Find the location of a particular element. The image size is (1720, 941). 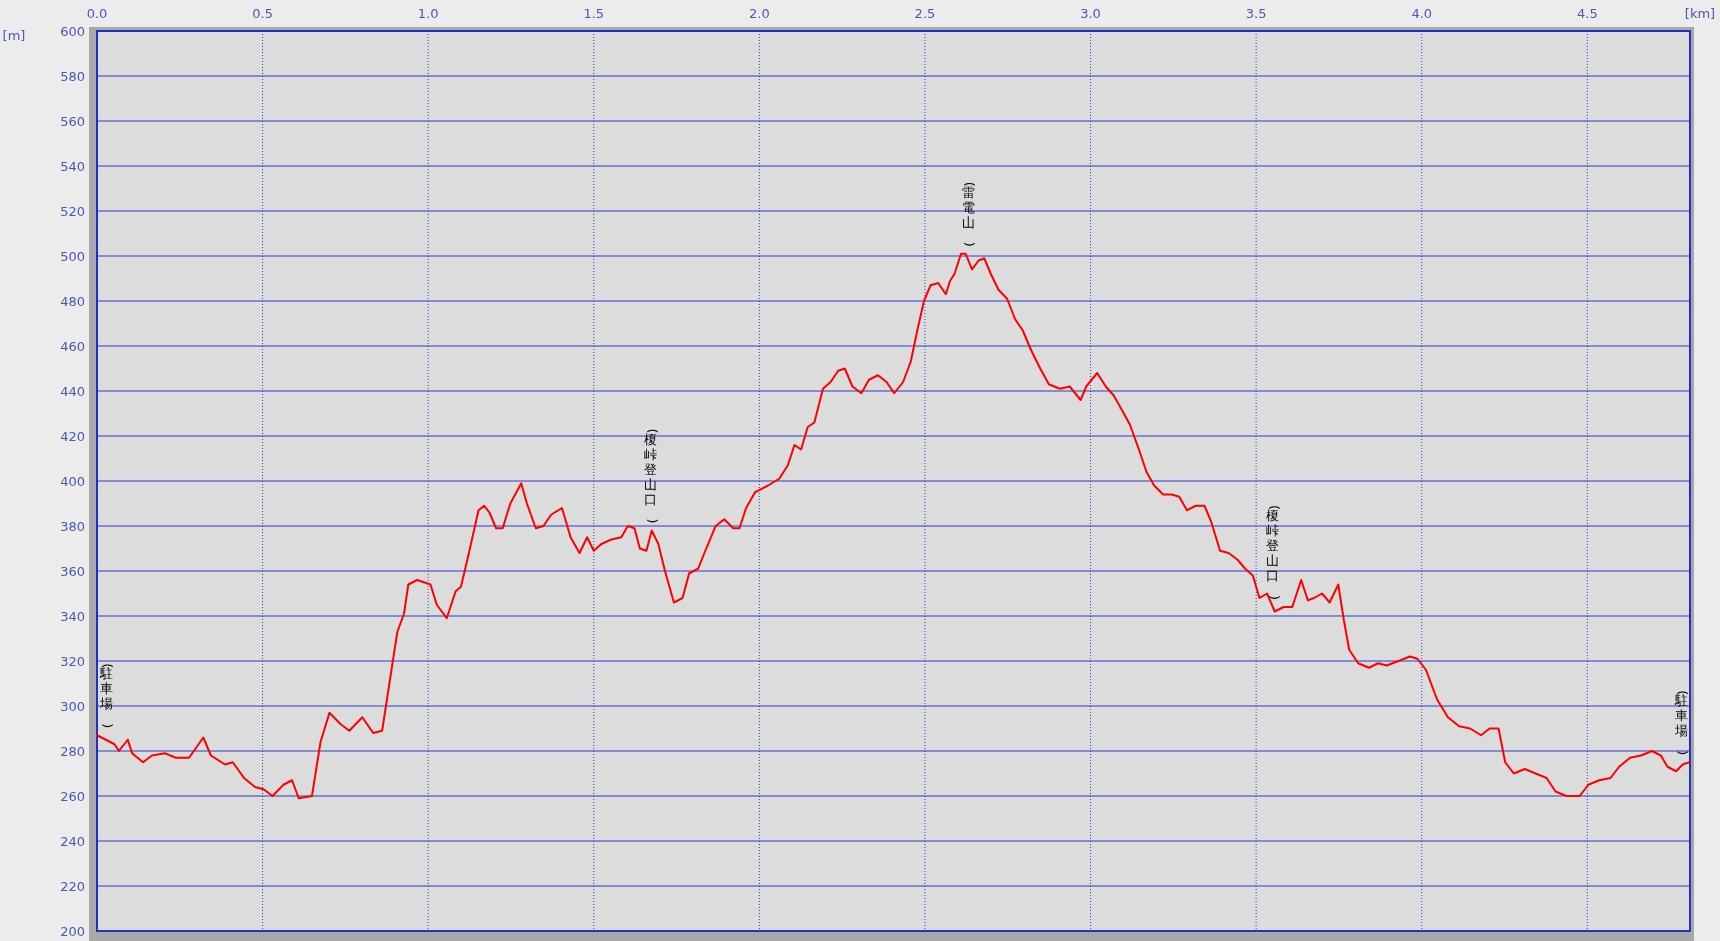

y-tick-label: 200 is located at coordinates (72, 931).